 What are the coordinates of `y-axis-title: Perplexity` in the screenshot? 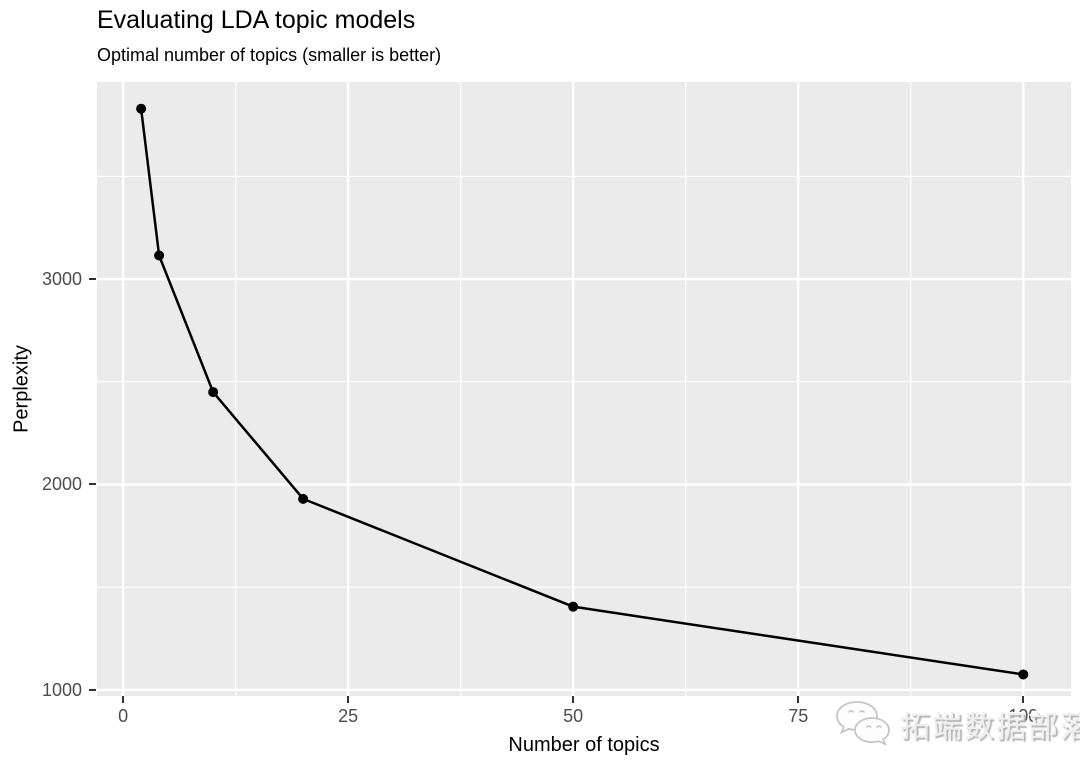 It's located at (21, 389).